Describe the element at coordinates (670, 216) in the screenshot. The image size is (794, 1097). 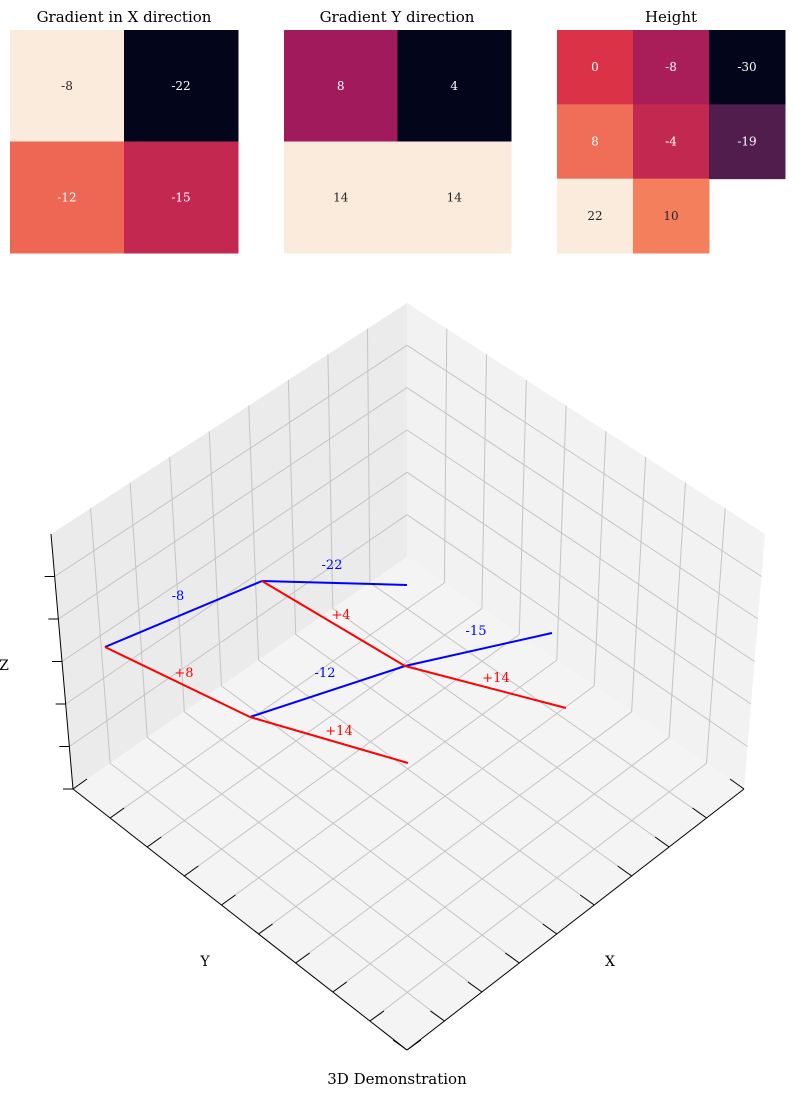
I see `heatmap-cell-label: 10` at that location.